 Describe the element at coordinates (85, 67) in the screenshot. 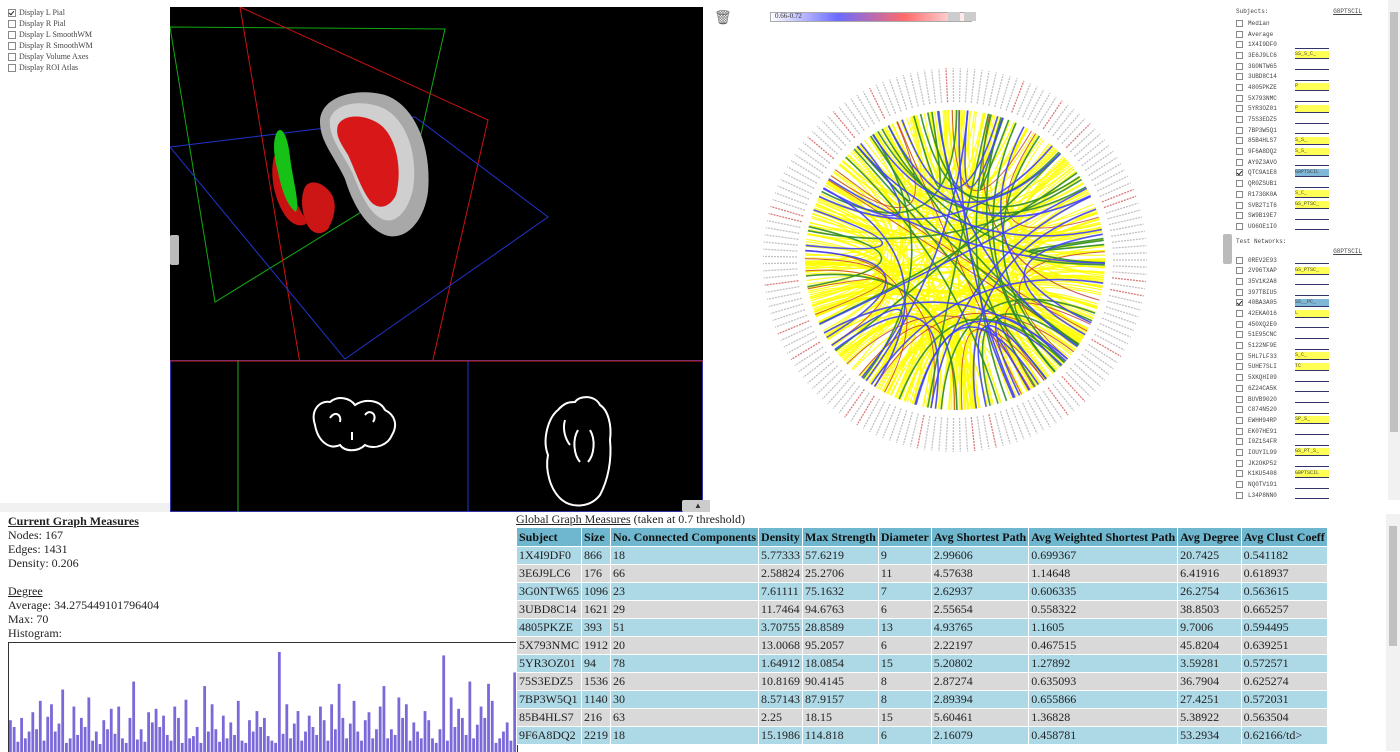

I see `viewer-option: Display ROI Atlas` at that location.